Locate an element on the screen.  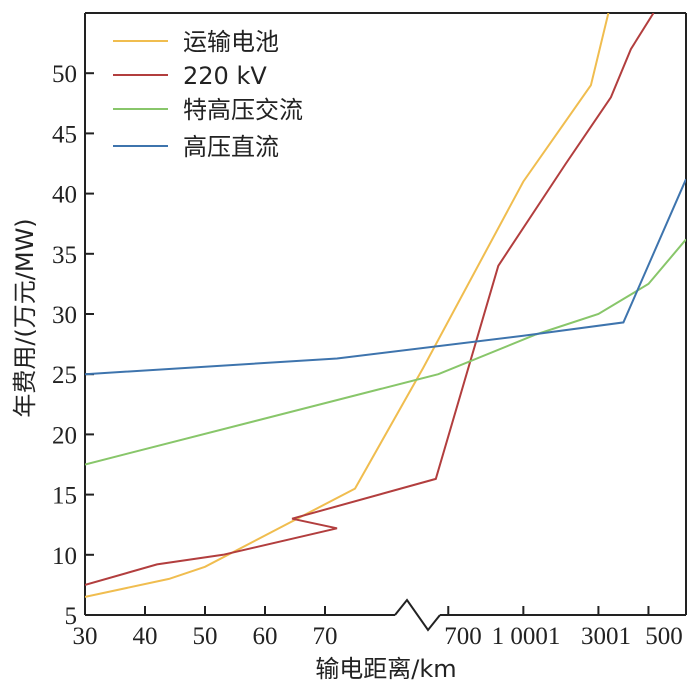
x-tick-label: 1 0001 is located at coordinates (526, 636).